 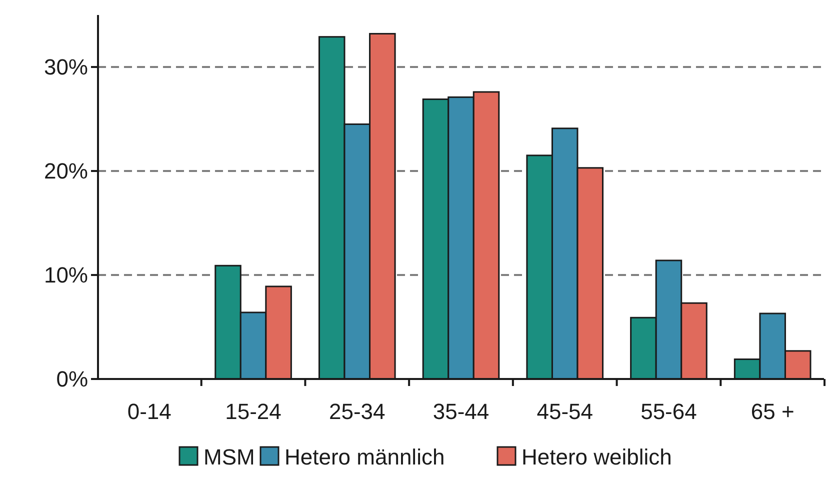 What do you see at coordinates (357, 411) in the screenshot?
I see `x-tick-label: 25-34` at bounding box center [357, 411].